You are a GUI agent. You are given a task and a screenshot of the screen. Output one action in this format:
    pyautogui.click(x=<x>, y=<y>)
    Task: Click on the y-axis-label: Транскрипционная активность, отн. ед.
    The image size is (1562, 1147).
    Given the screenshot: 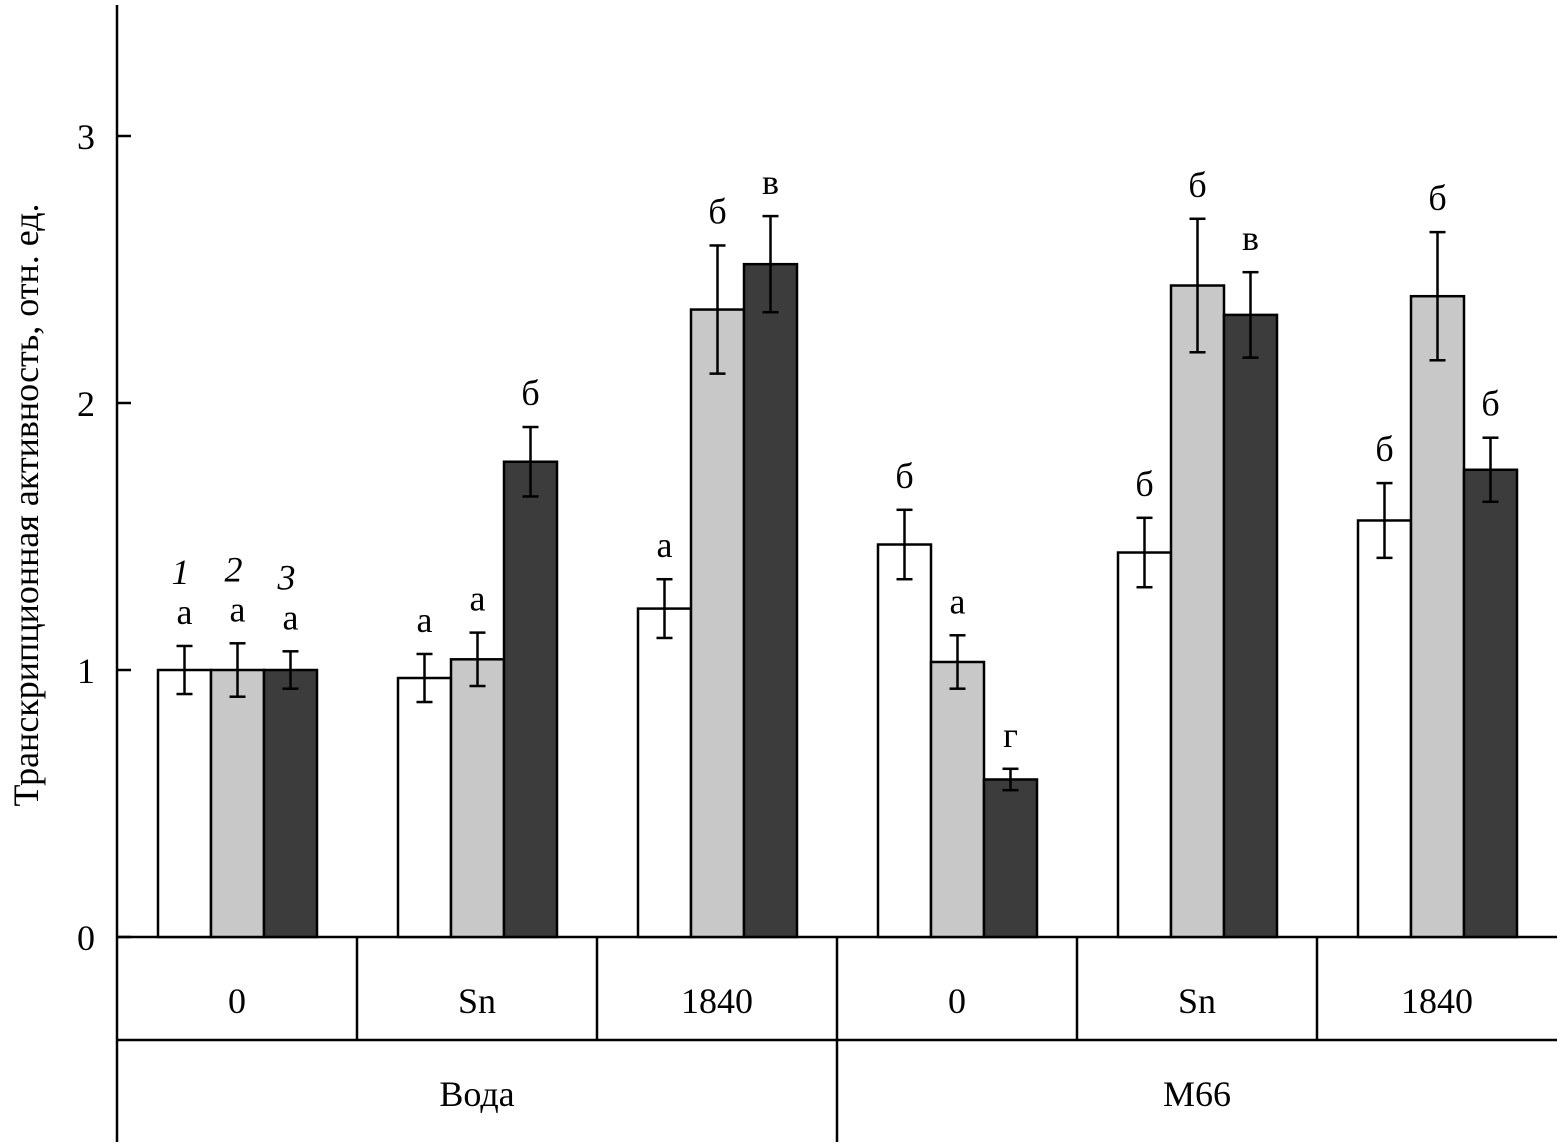 What is the action you would take?
    pyautogui.click(x=26, y=504)
    